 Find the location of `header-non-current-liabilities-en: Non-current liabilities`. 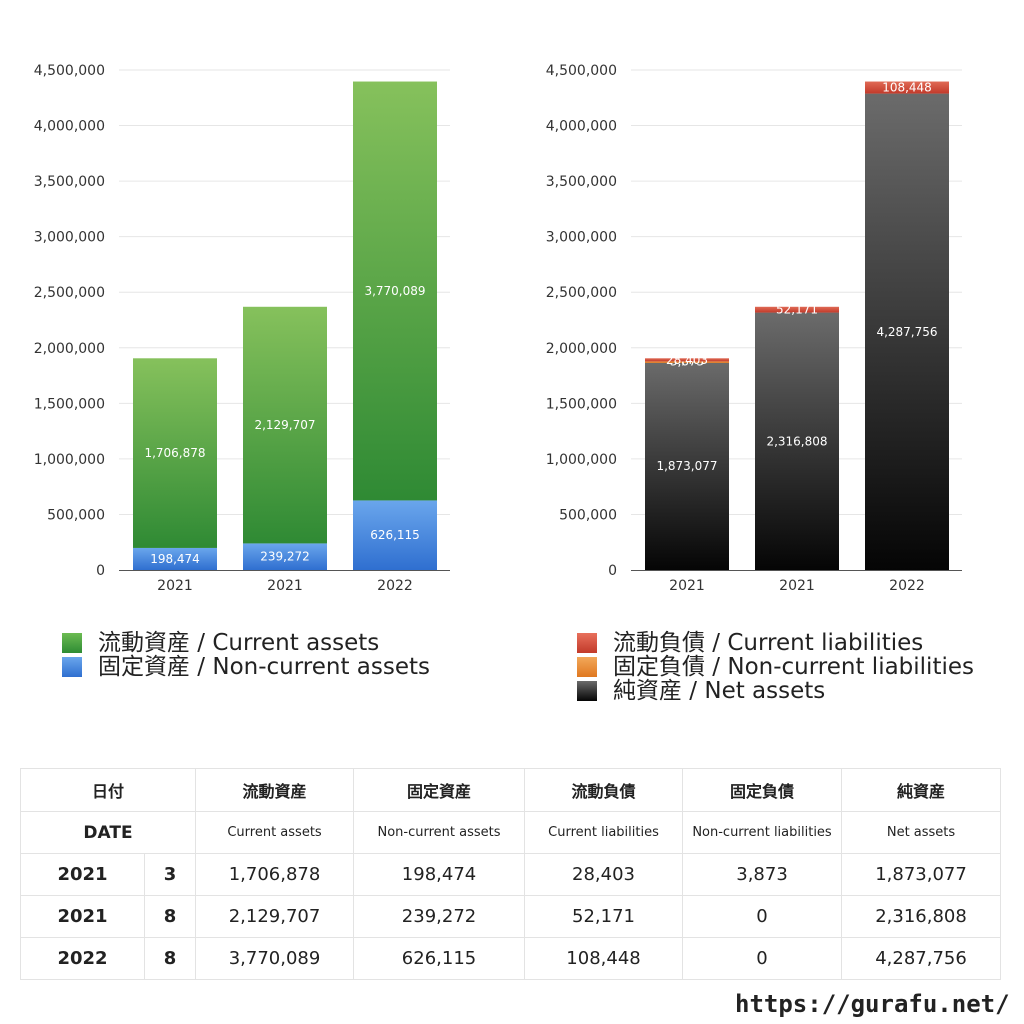

header-non-current-liabilities-en: Non-current liabilities is located at coordinates (762, 832).